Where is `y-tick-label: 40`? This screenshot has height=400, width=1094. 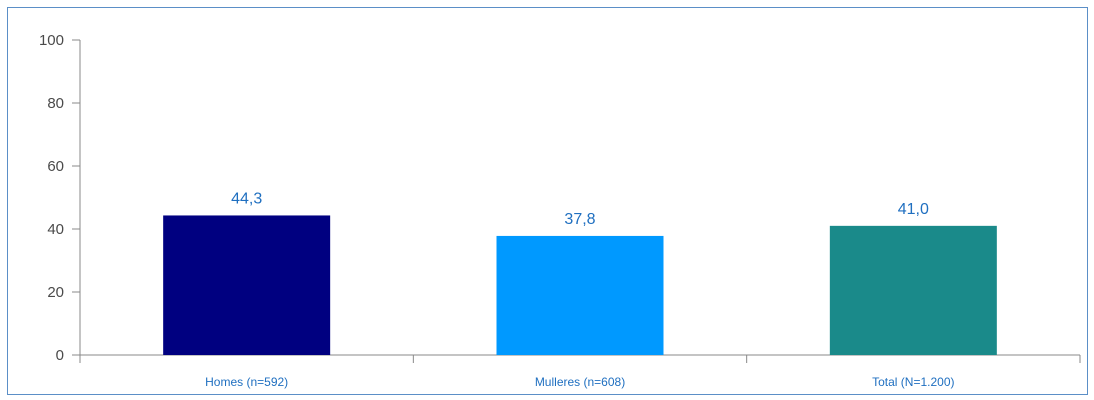 y-tick-label: 40 is located at coordinates (55, 229).